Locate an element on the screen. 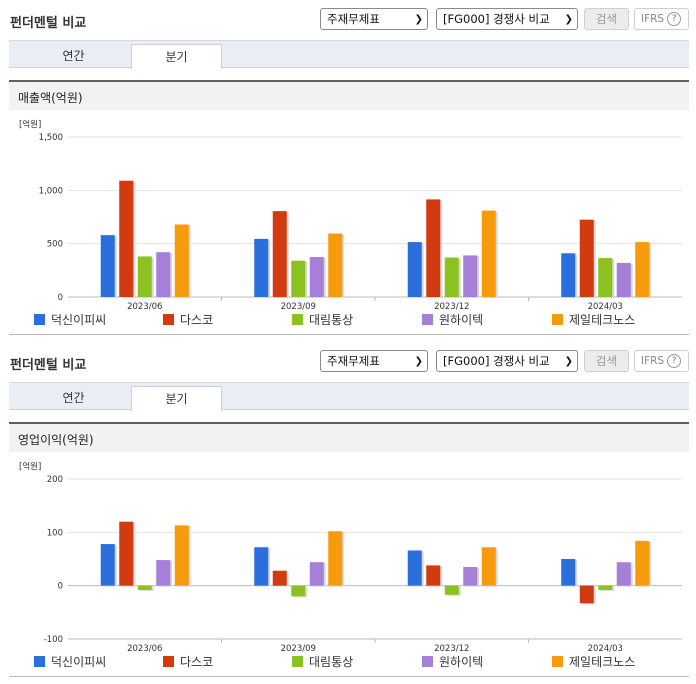 This screenshot has width=696, height=684. divider is located at coordinates (349, 676).